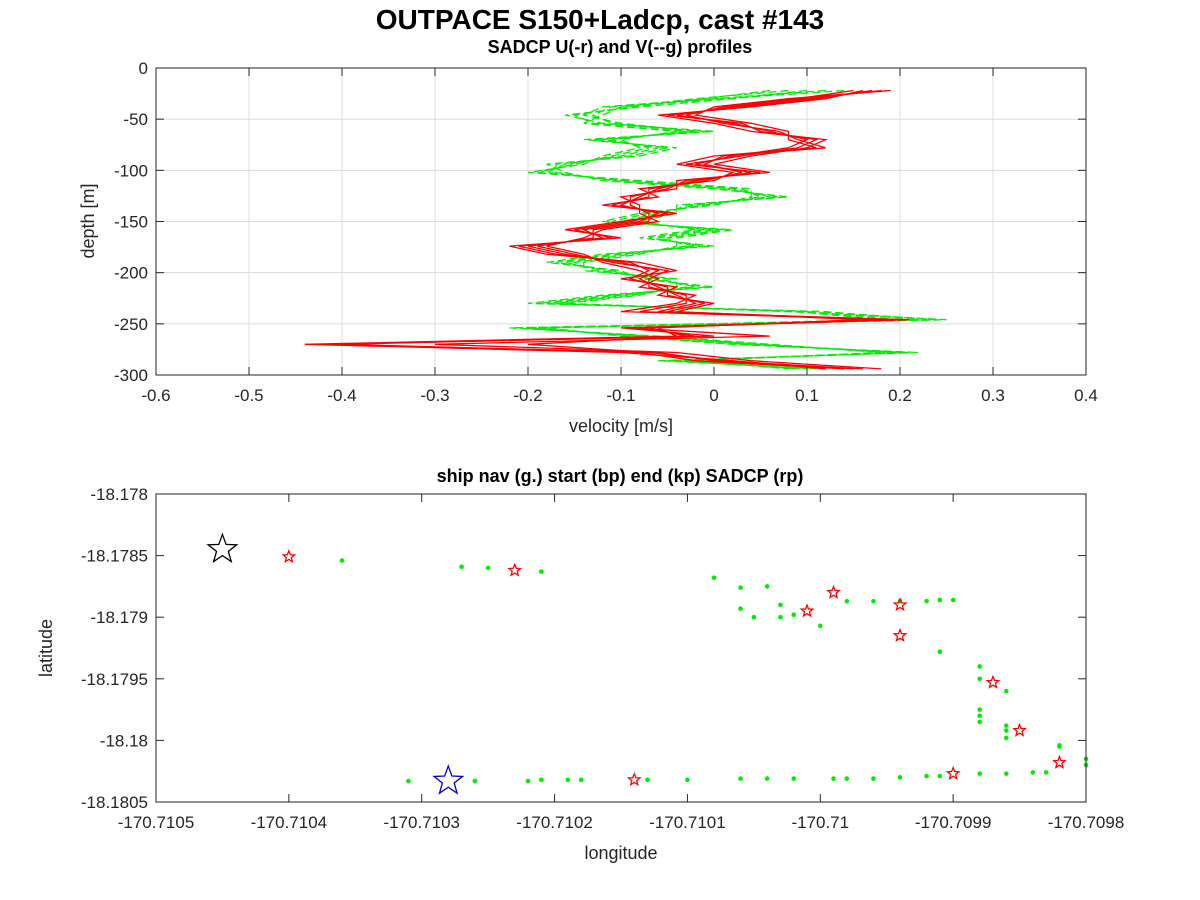 This screenshot has width=1200, height=900. Describe the element at coordinates (434, 395) in the screenshot. I see `x-tick-label: -0.3` at that location.